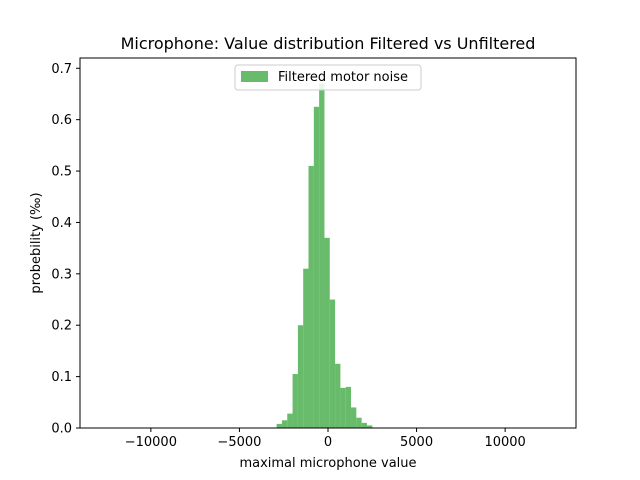 Image resolution: width=640 pixels, height=480 pixels. I want to click on y-tick-label: 0.1, so click(61, 377).